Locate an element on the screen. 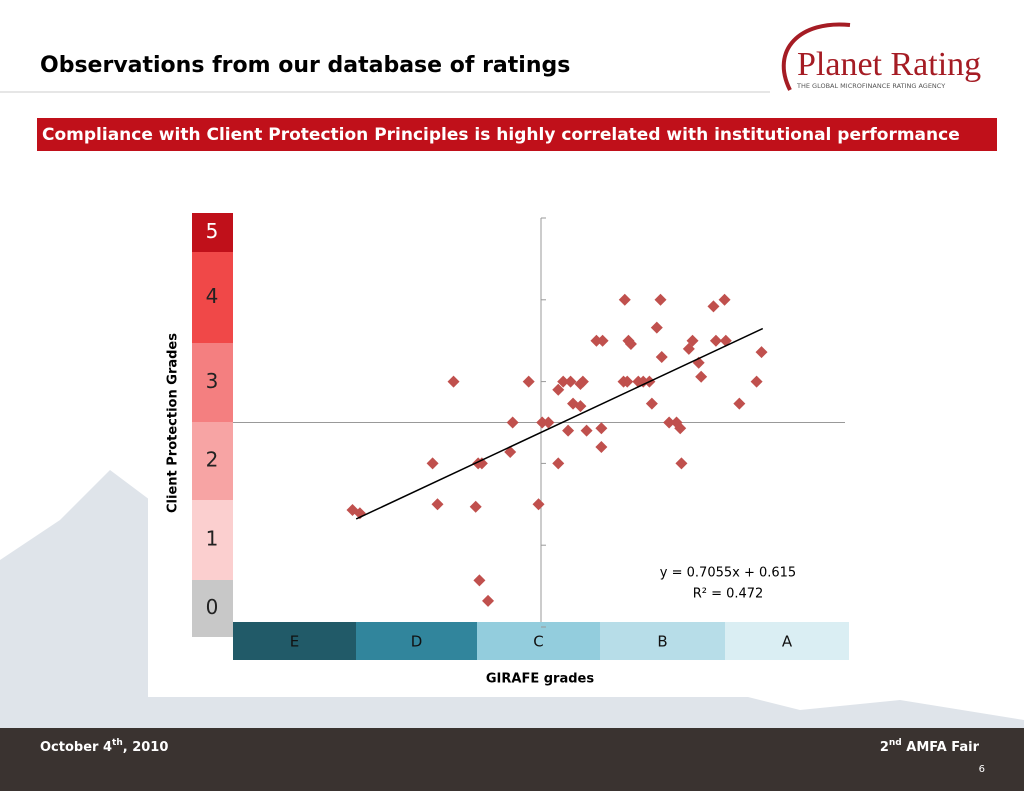 This screenshot has width=1024, height=791. y-band-label: 5 is located at coordinates (212, 231).